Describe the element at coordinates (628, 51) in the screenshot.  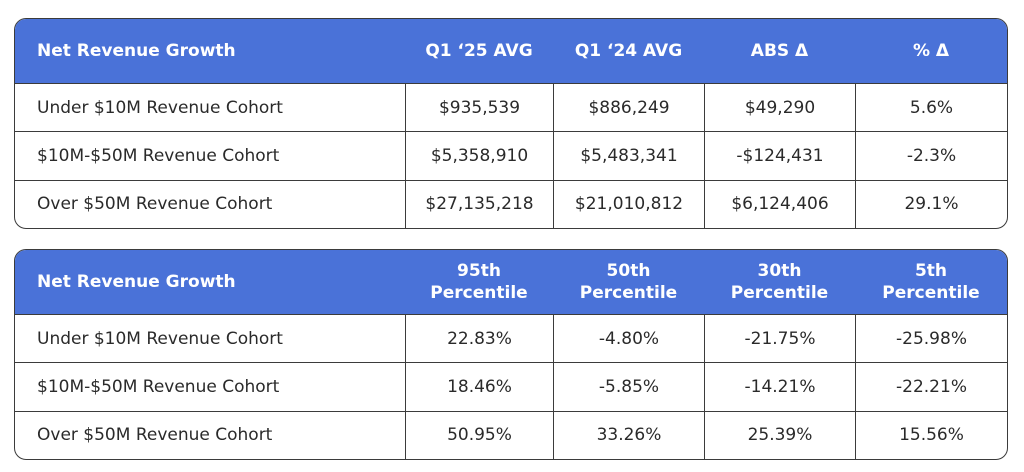
I see `header-q1-24-avg: Q1 ‘24 AVG` at that location.